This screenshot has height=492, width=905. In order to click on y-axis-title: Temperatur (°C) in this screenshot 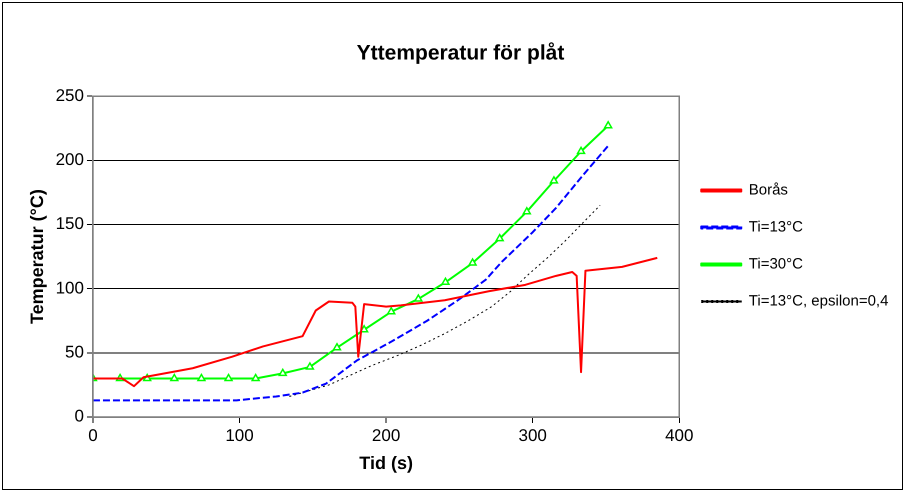, I will do `click(36, 256)`.